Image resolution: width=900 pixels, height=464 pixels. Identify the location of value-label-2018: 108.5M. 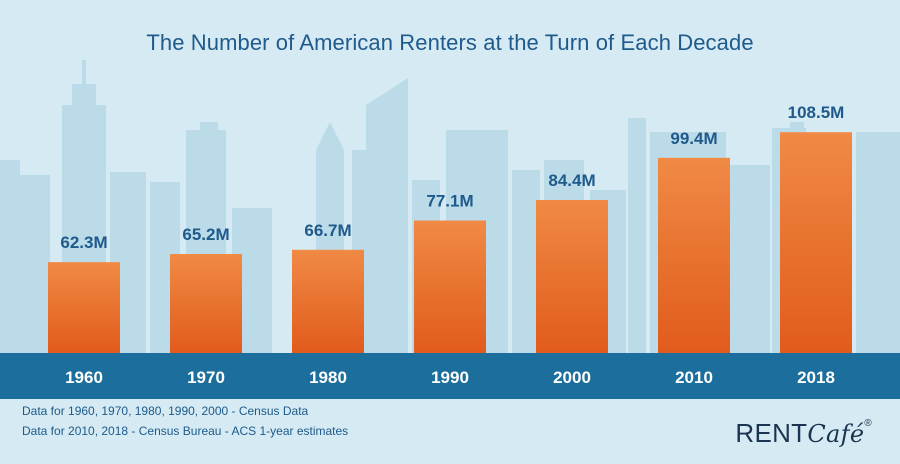
(816, 112).